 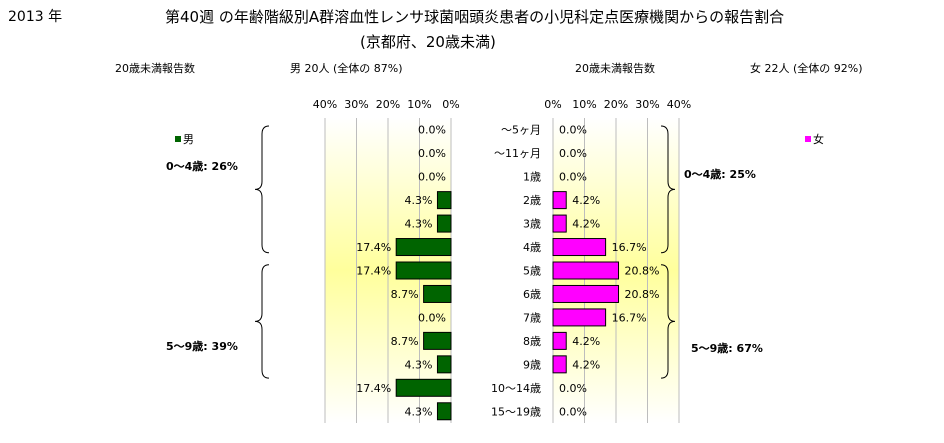 What do you see at coordinates (517, 153) in the screenshot?
I see `age-category-label: ～11ヶ月` at bounding box center [517, 153].